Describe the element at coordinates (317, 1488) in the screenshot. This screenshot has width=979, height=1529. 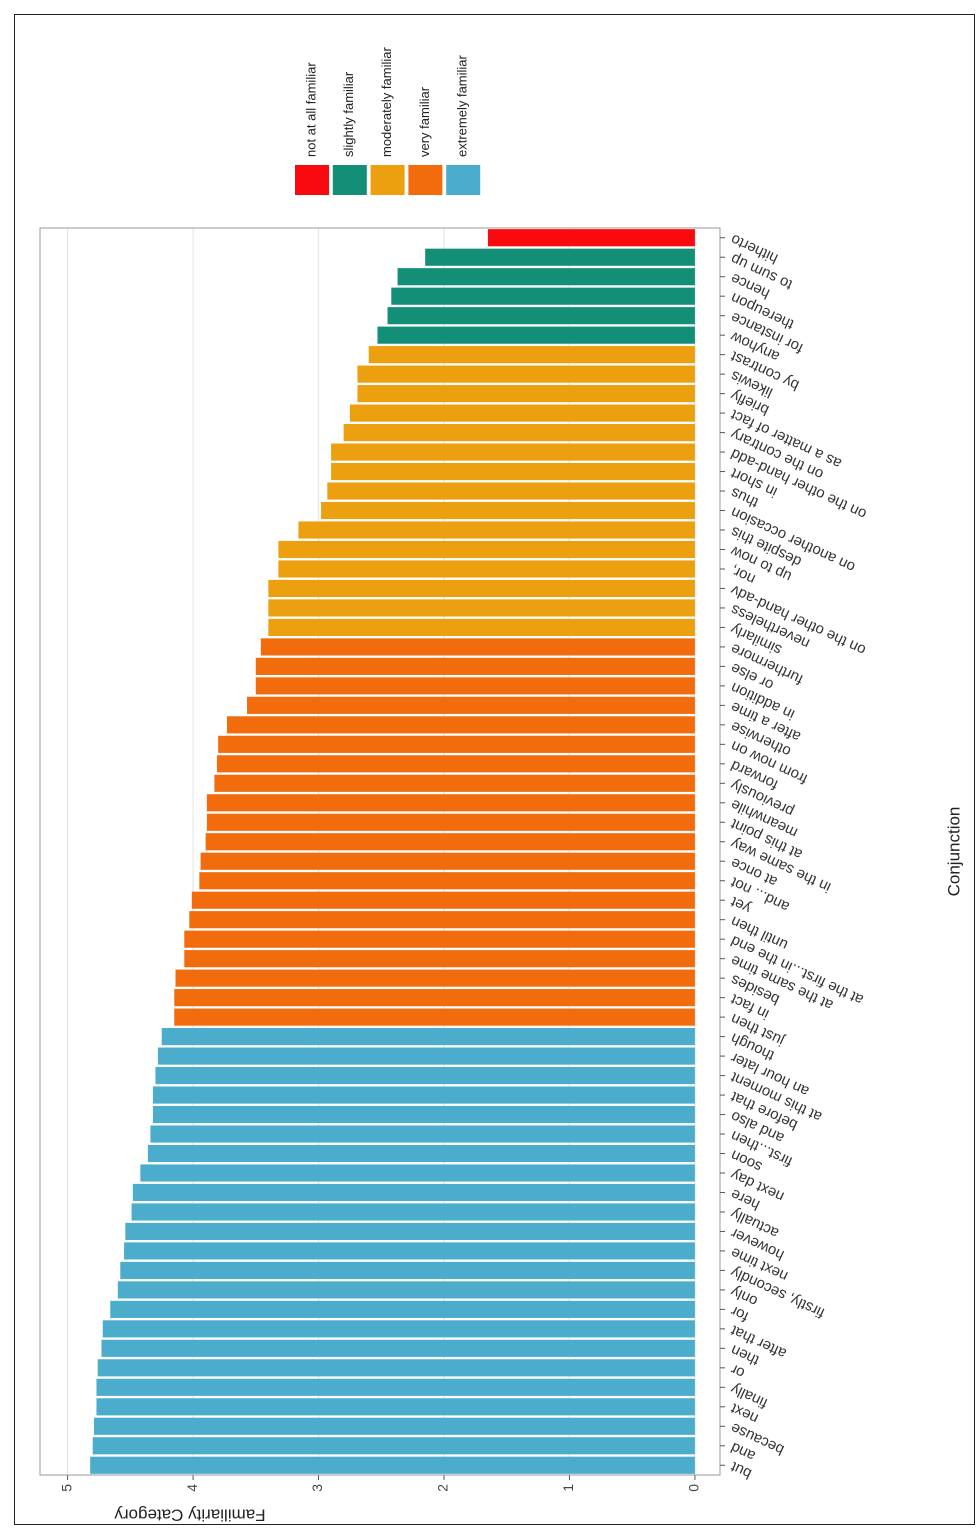
I see `y-tick-label: 3` at that location.